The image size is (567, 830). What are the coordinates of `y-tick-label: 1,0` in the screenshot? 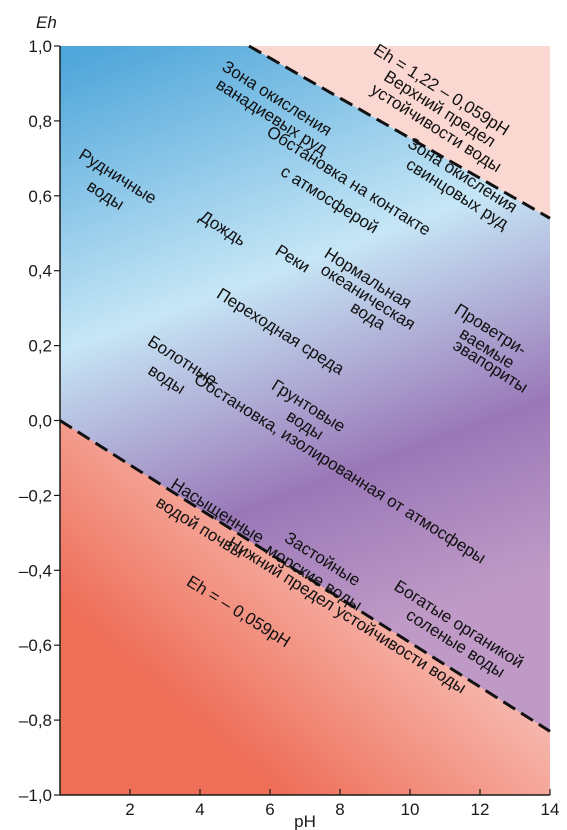 It's located at (40, 46).